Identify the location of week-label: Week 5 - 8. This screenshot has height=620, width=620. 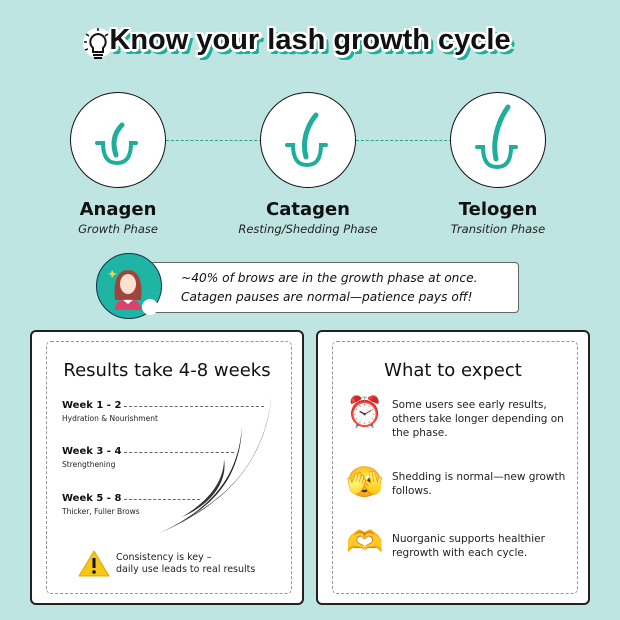
(92, 498).